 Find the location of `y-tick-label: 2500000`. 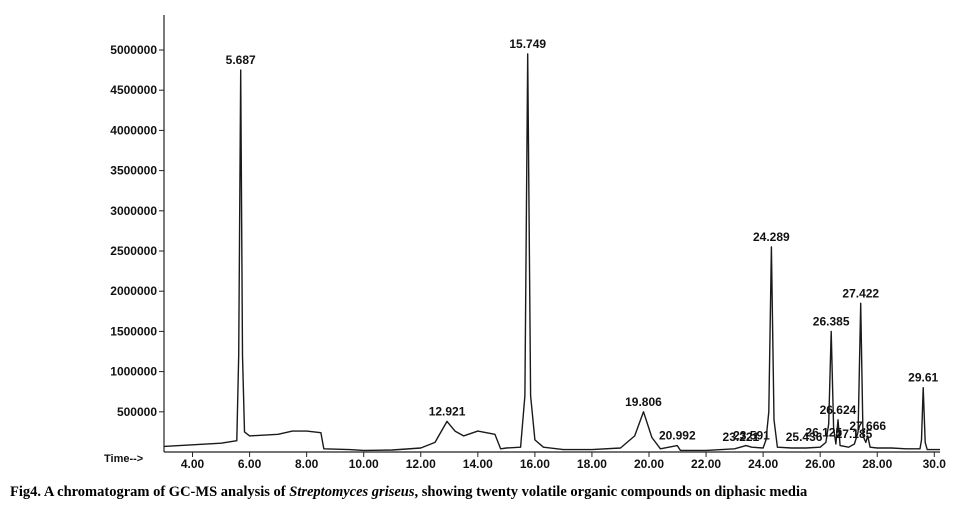

y-tick-label: 2500000 is located at coordinates (133, 251).